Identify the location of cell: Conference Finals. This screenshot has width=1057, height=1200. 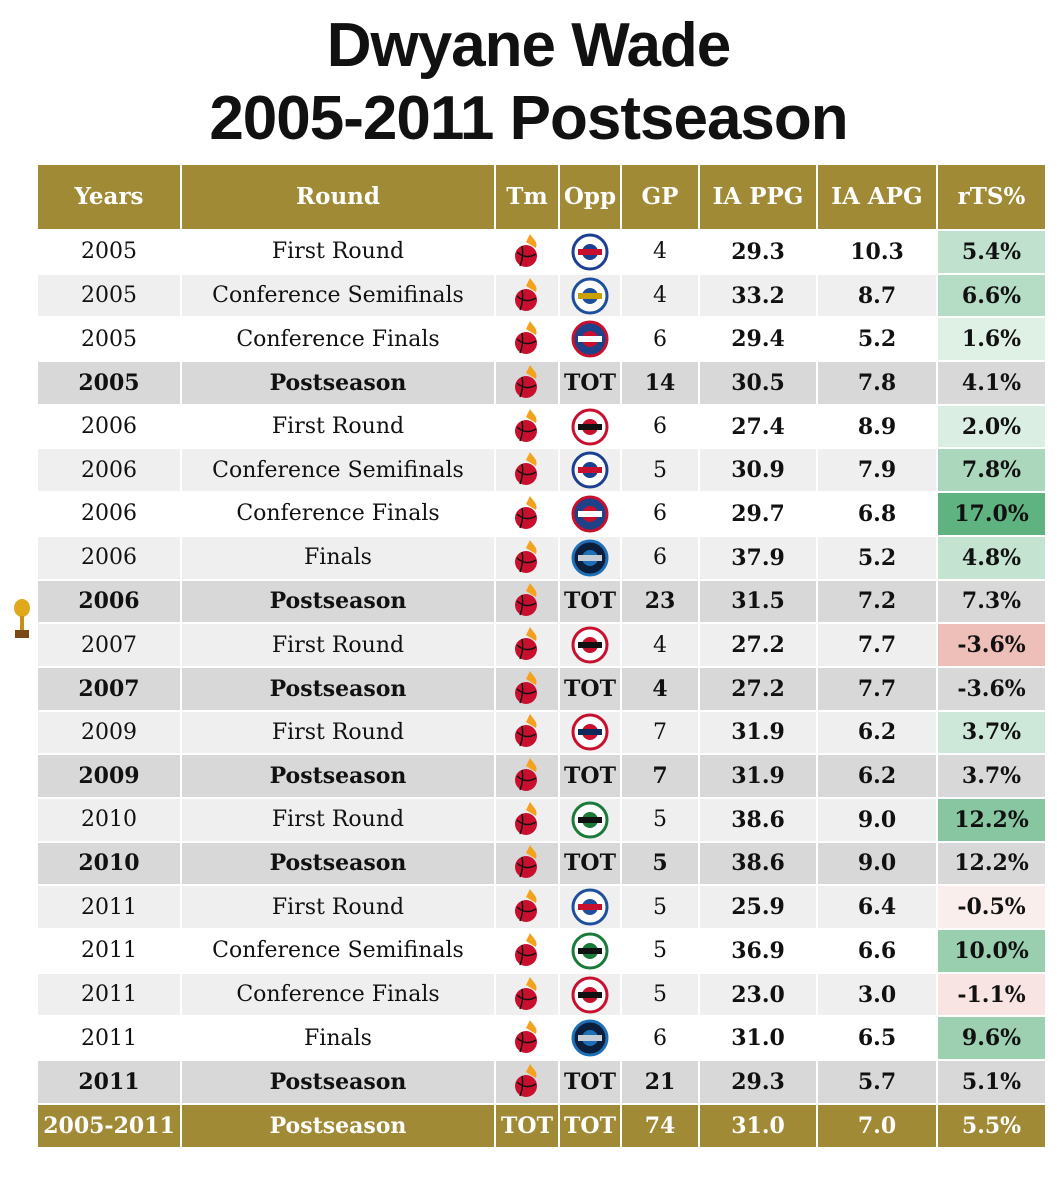
(338, 994).